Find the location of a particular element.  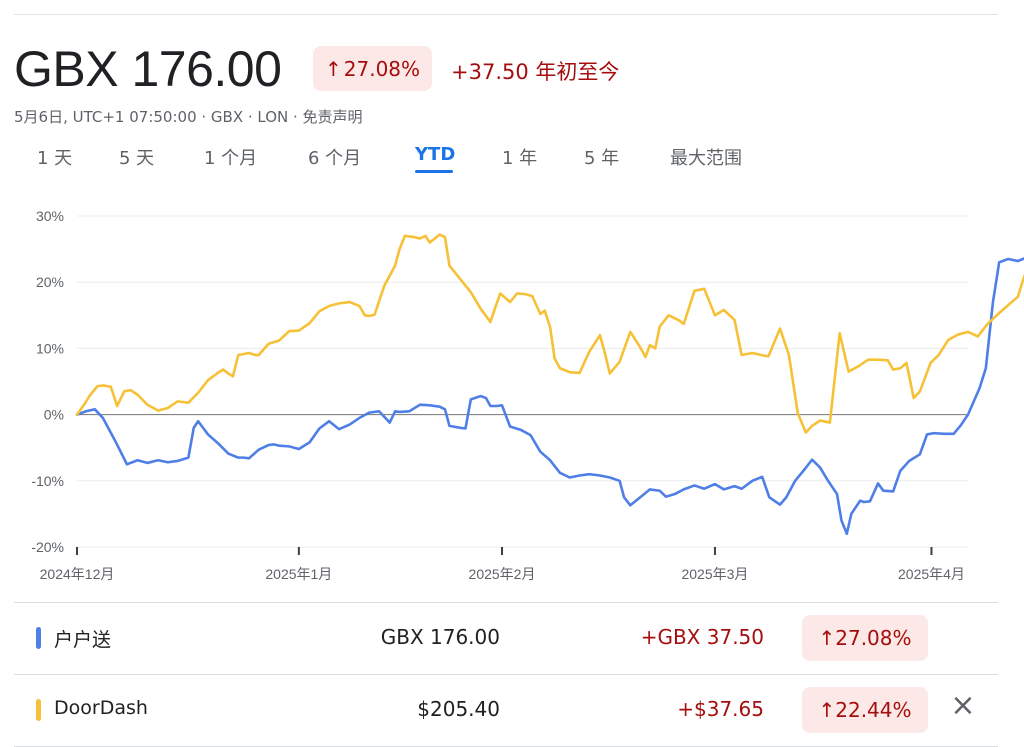

symbol-pct-badge: ↑ 27.08% is located at coordinates (865, 638).